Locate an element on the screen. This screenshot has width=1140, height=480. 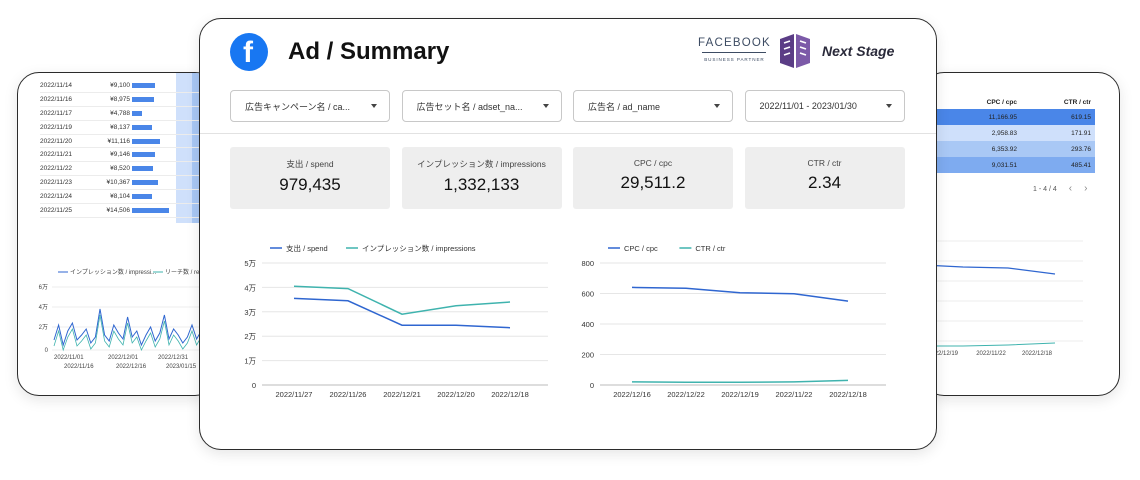
row-date: 2022/11/22 is located at coordinates (56, 169).